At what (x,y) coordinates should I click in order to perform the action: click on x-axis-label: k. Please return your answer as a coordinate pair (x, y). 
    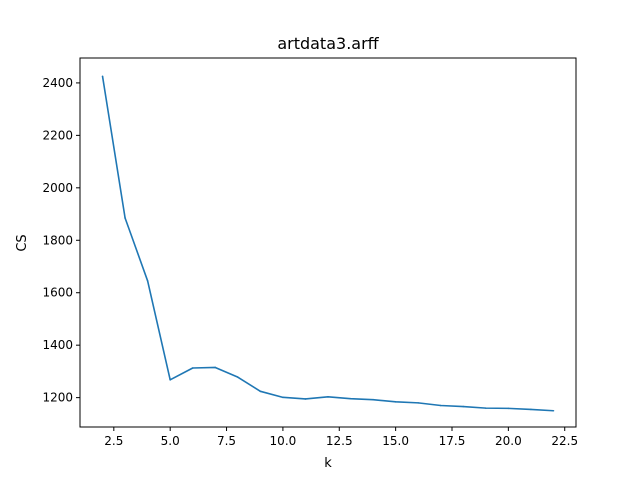
    Looking at the image, I should click on (328, 463).